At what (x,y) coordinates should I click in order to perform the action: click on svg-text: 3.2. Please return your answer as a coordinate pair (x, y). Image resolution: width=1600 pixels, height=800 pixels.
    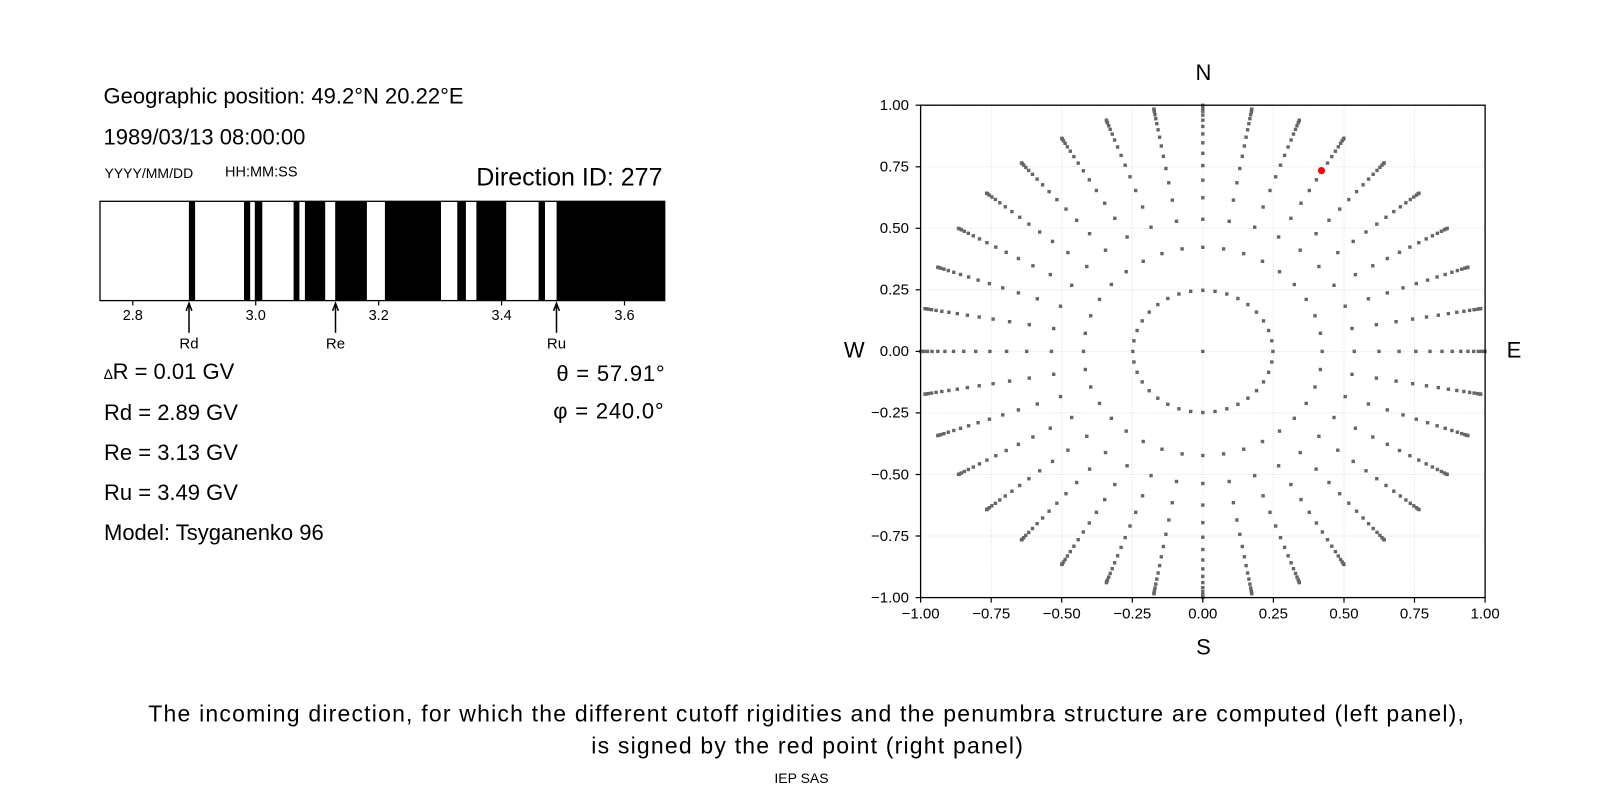
    Looking at the image, I should click on (379, 316).